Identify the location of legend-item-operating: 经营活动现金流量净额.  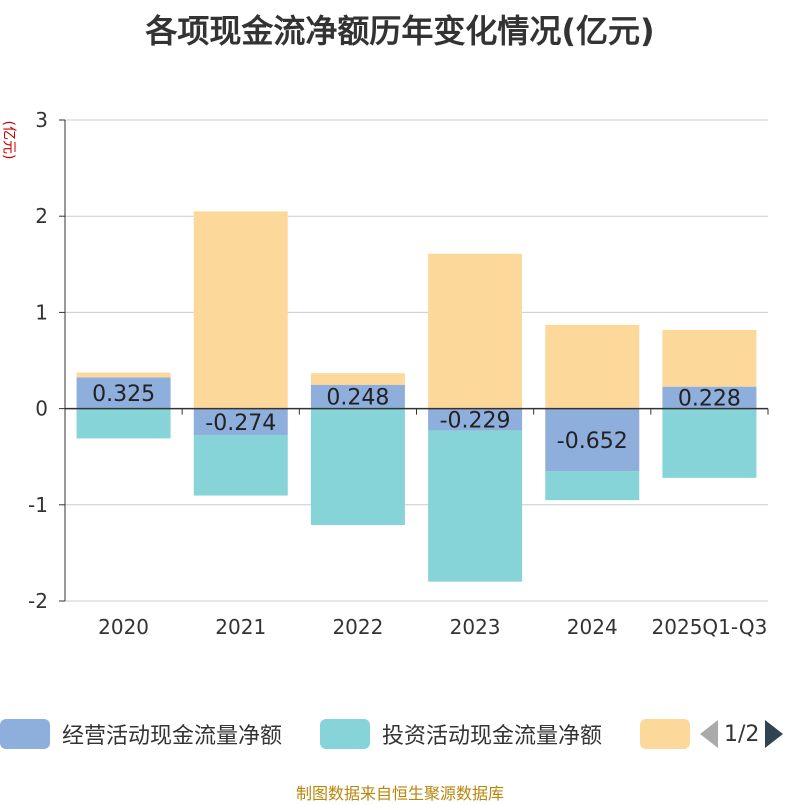
(141, 734).